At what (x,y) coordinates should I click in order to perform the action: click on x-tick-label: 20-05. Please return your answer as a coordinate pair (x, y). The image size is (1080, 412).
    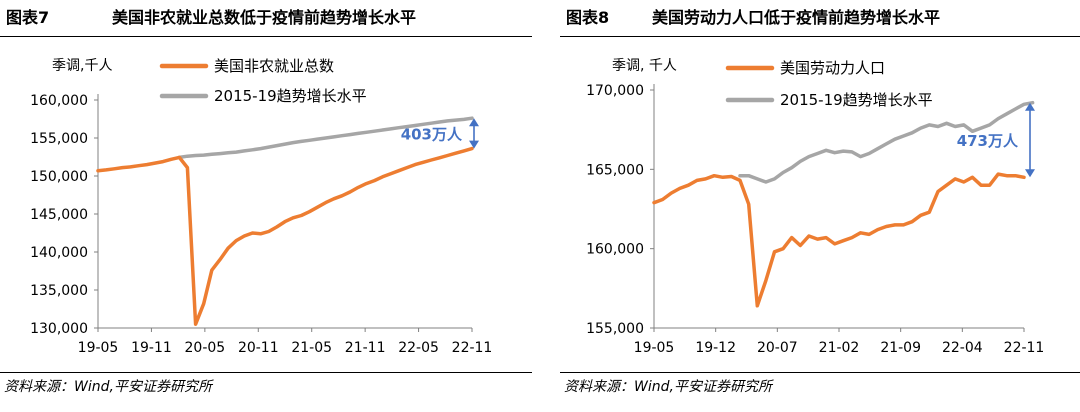
    Looking at the image, I should click on (205, 348).